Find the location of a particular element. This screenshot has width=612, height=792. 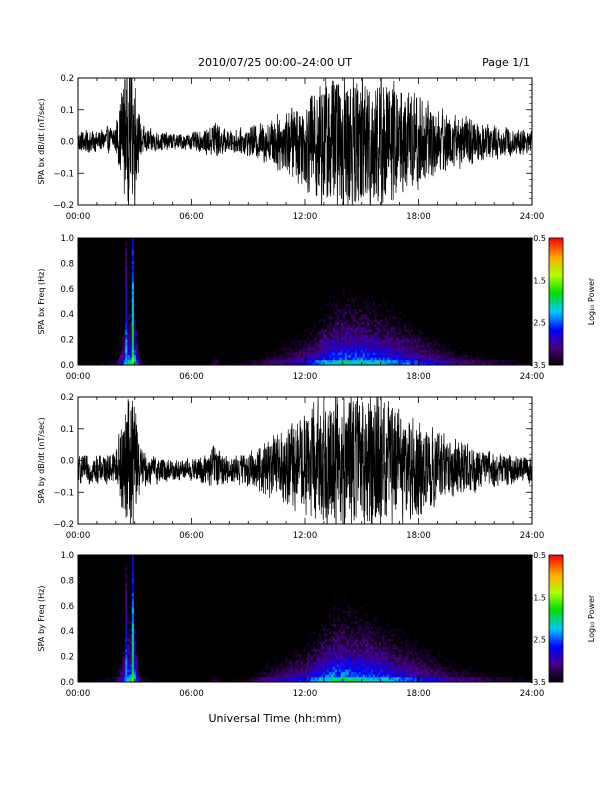

x-tick-label: 24:00 is located at coordinates (532, 536).